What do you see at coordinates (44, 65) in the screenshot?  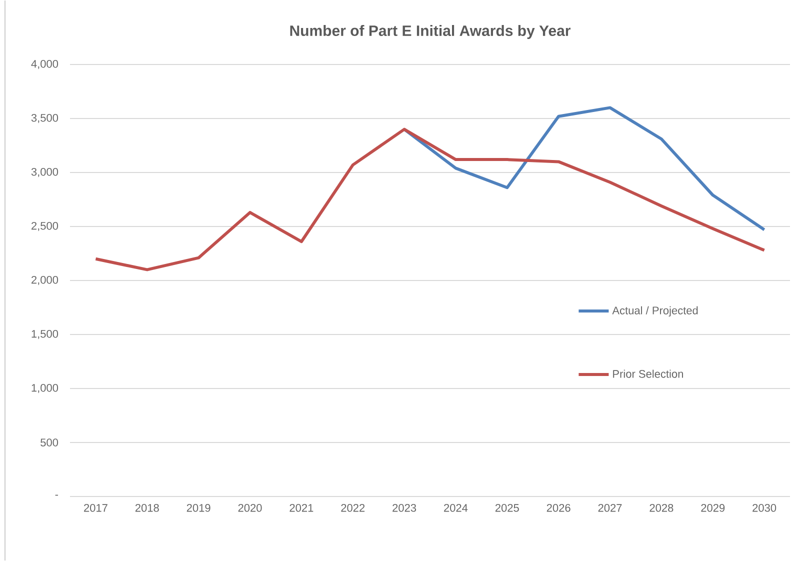 I see `y-tick-label: 4,000` at bounding box center [44, 65].